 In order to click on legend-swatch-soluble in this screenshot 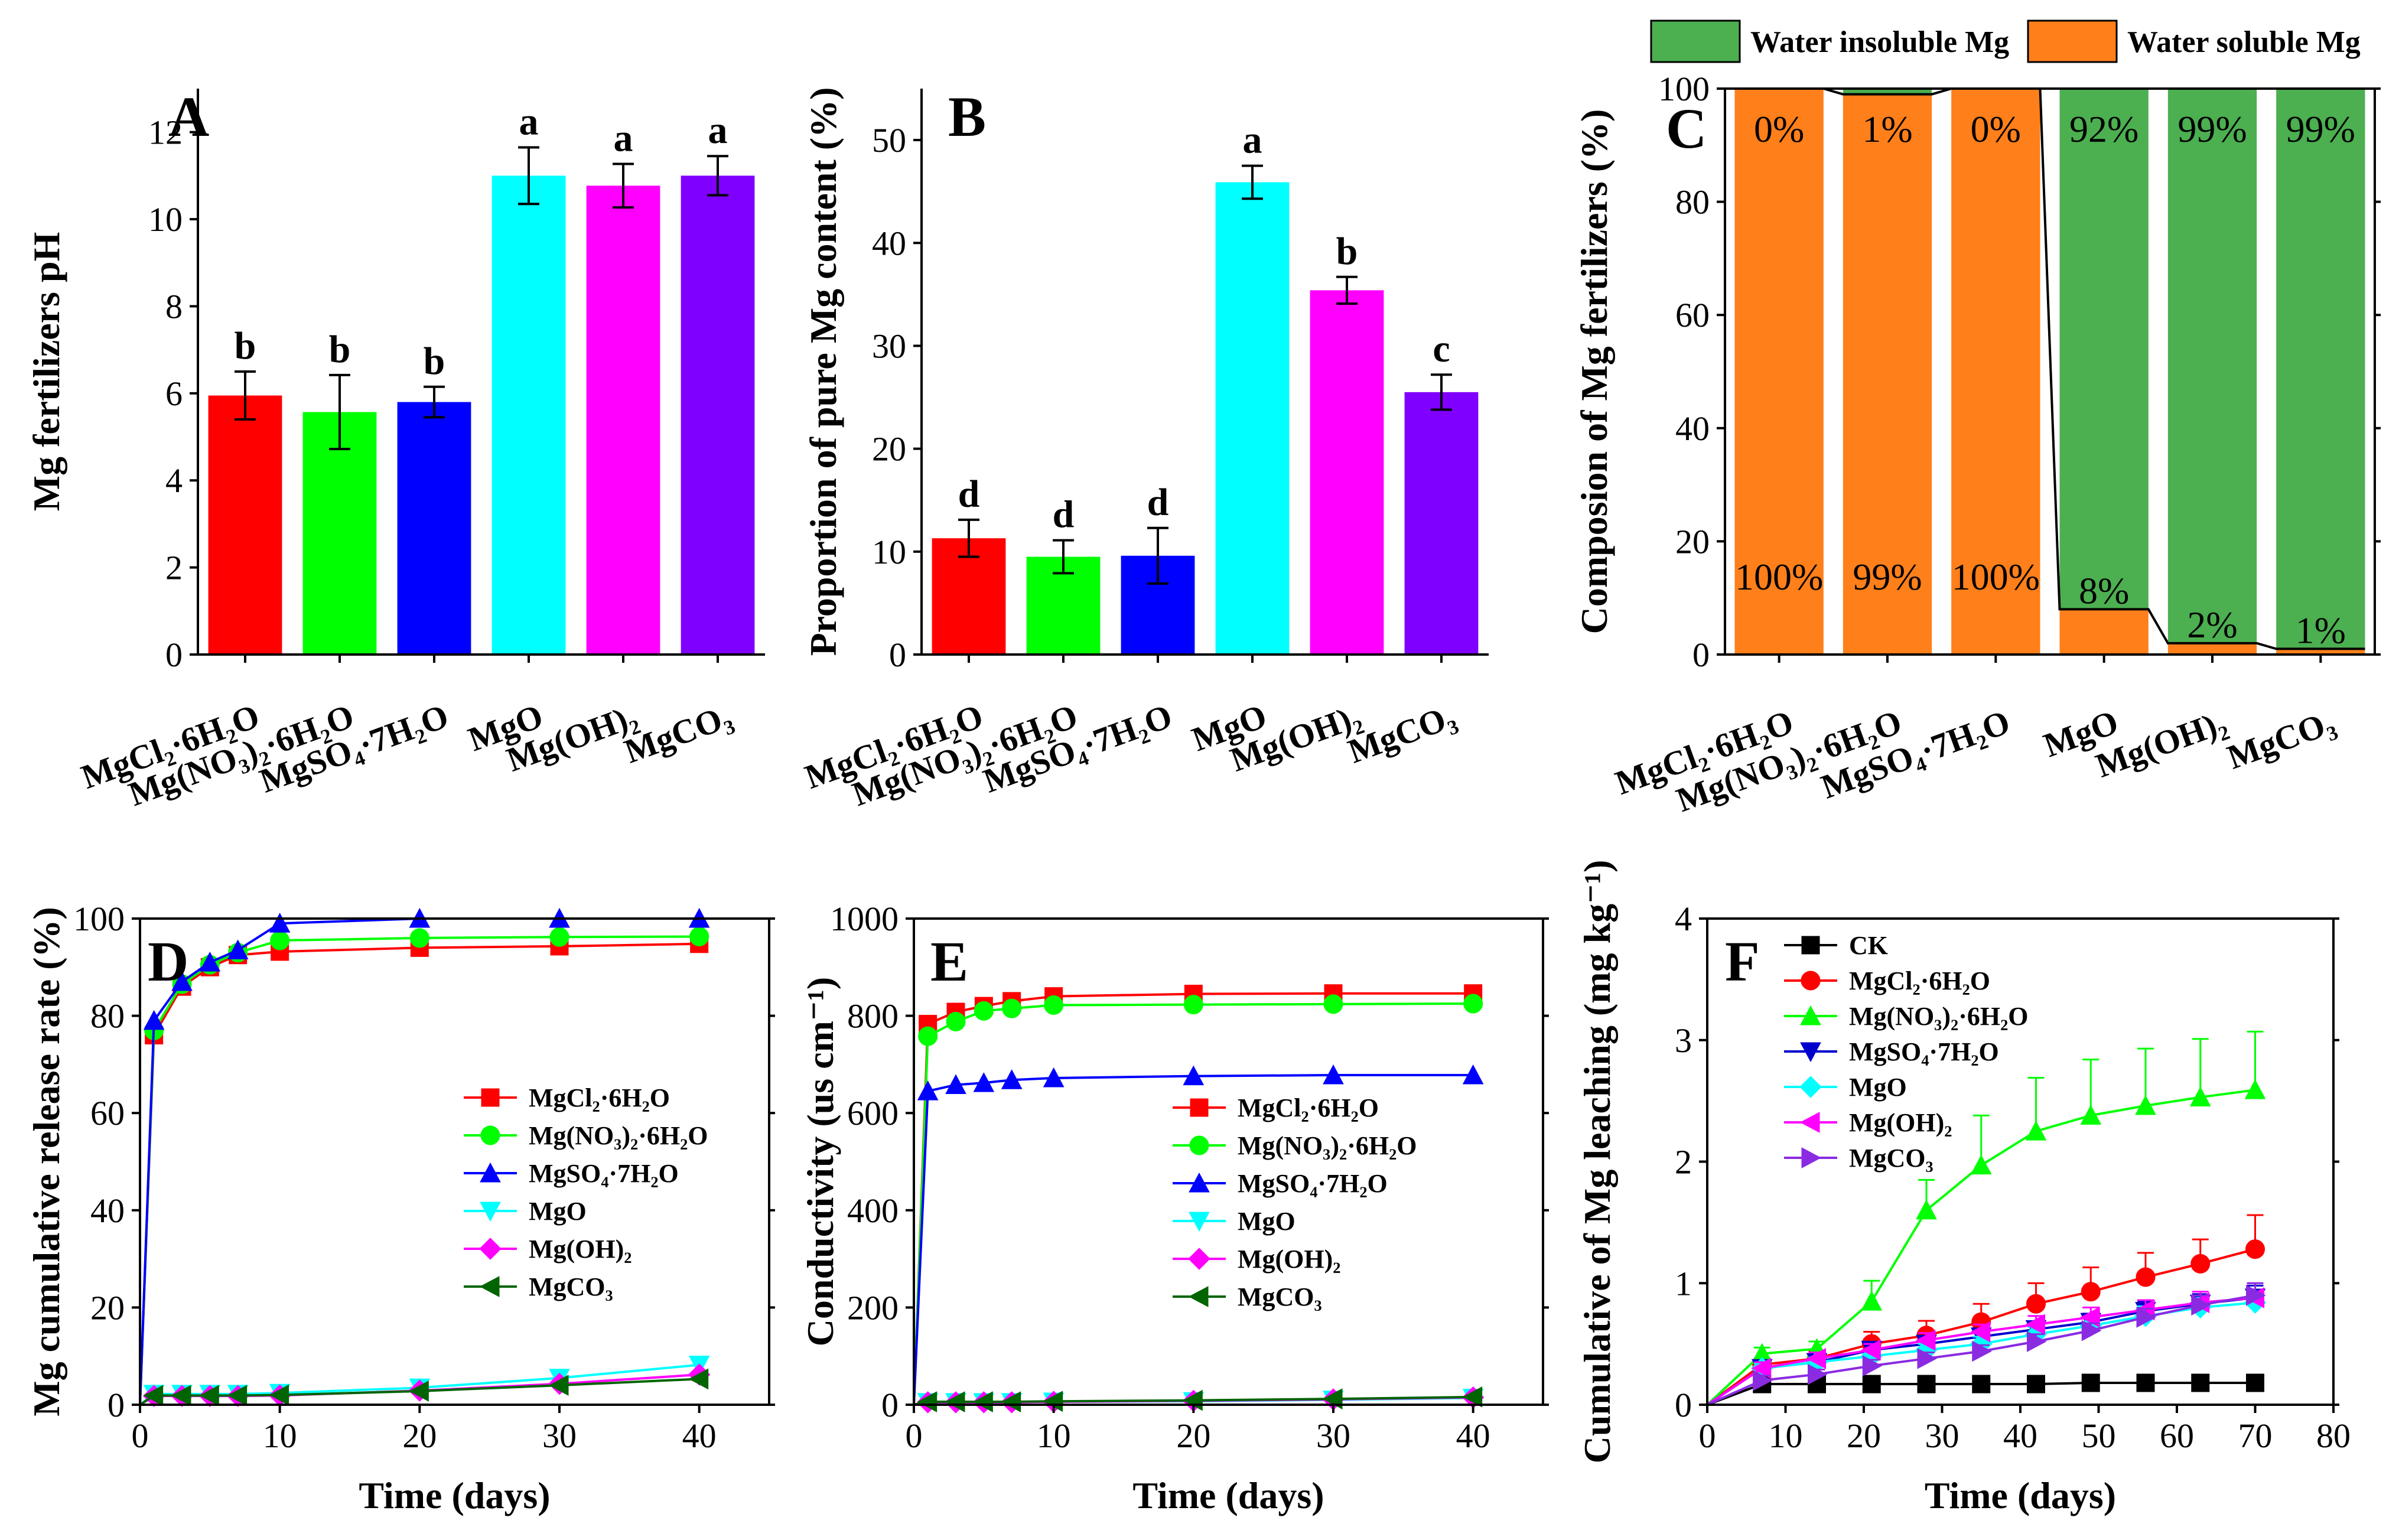, I will do `click(2072, 41)`.